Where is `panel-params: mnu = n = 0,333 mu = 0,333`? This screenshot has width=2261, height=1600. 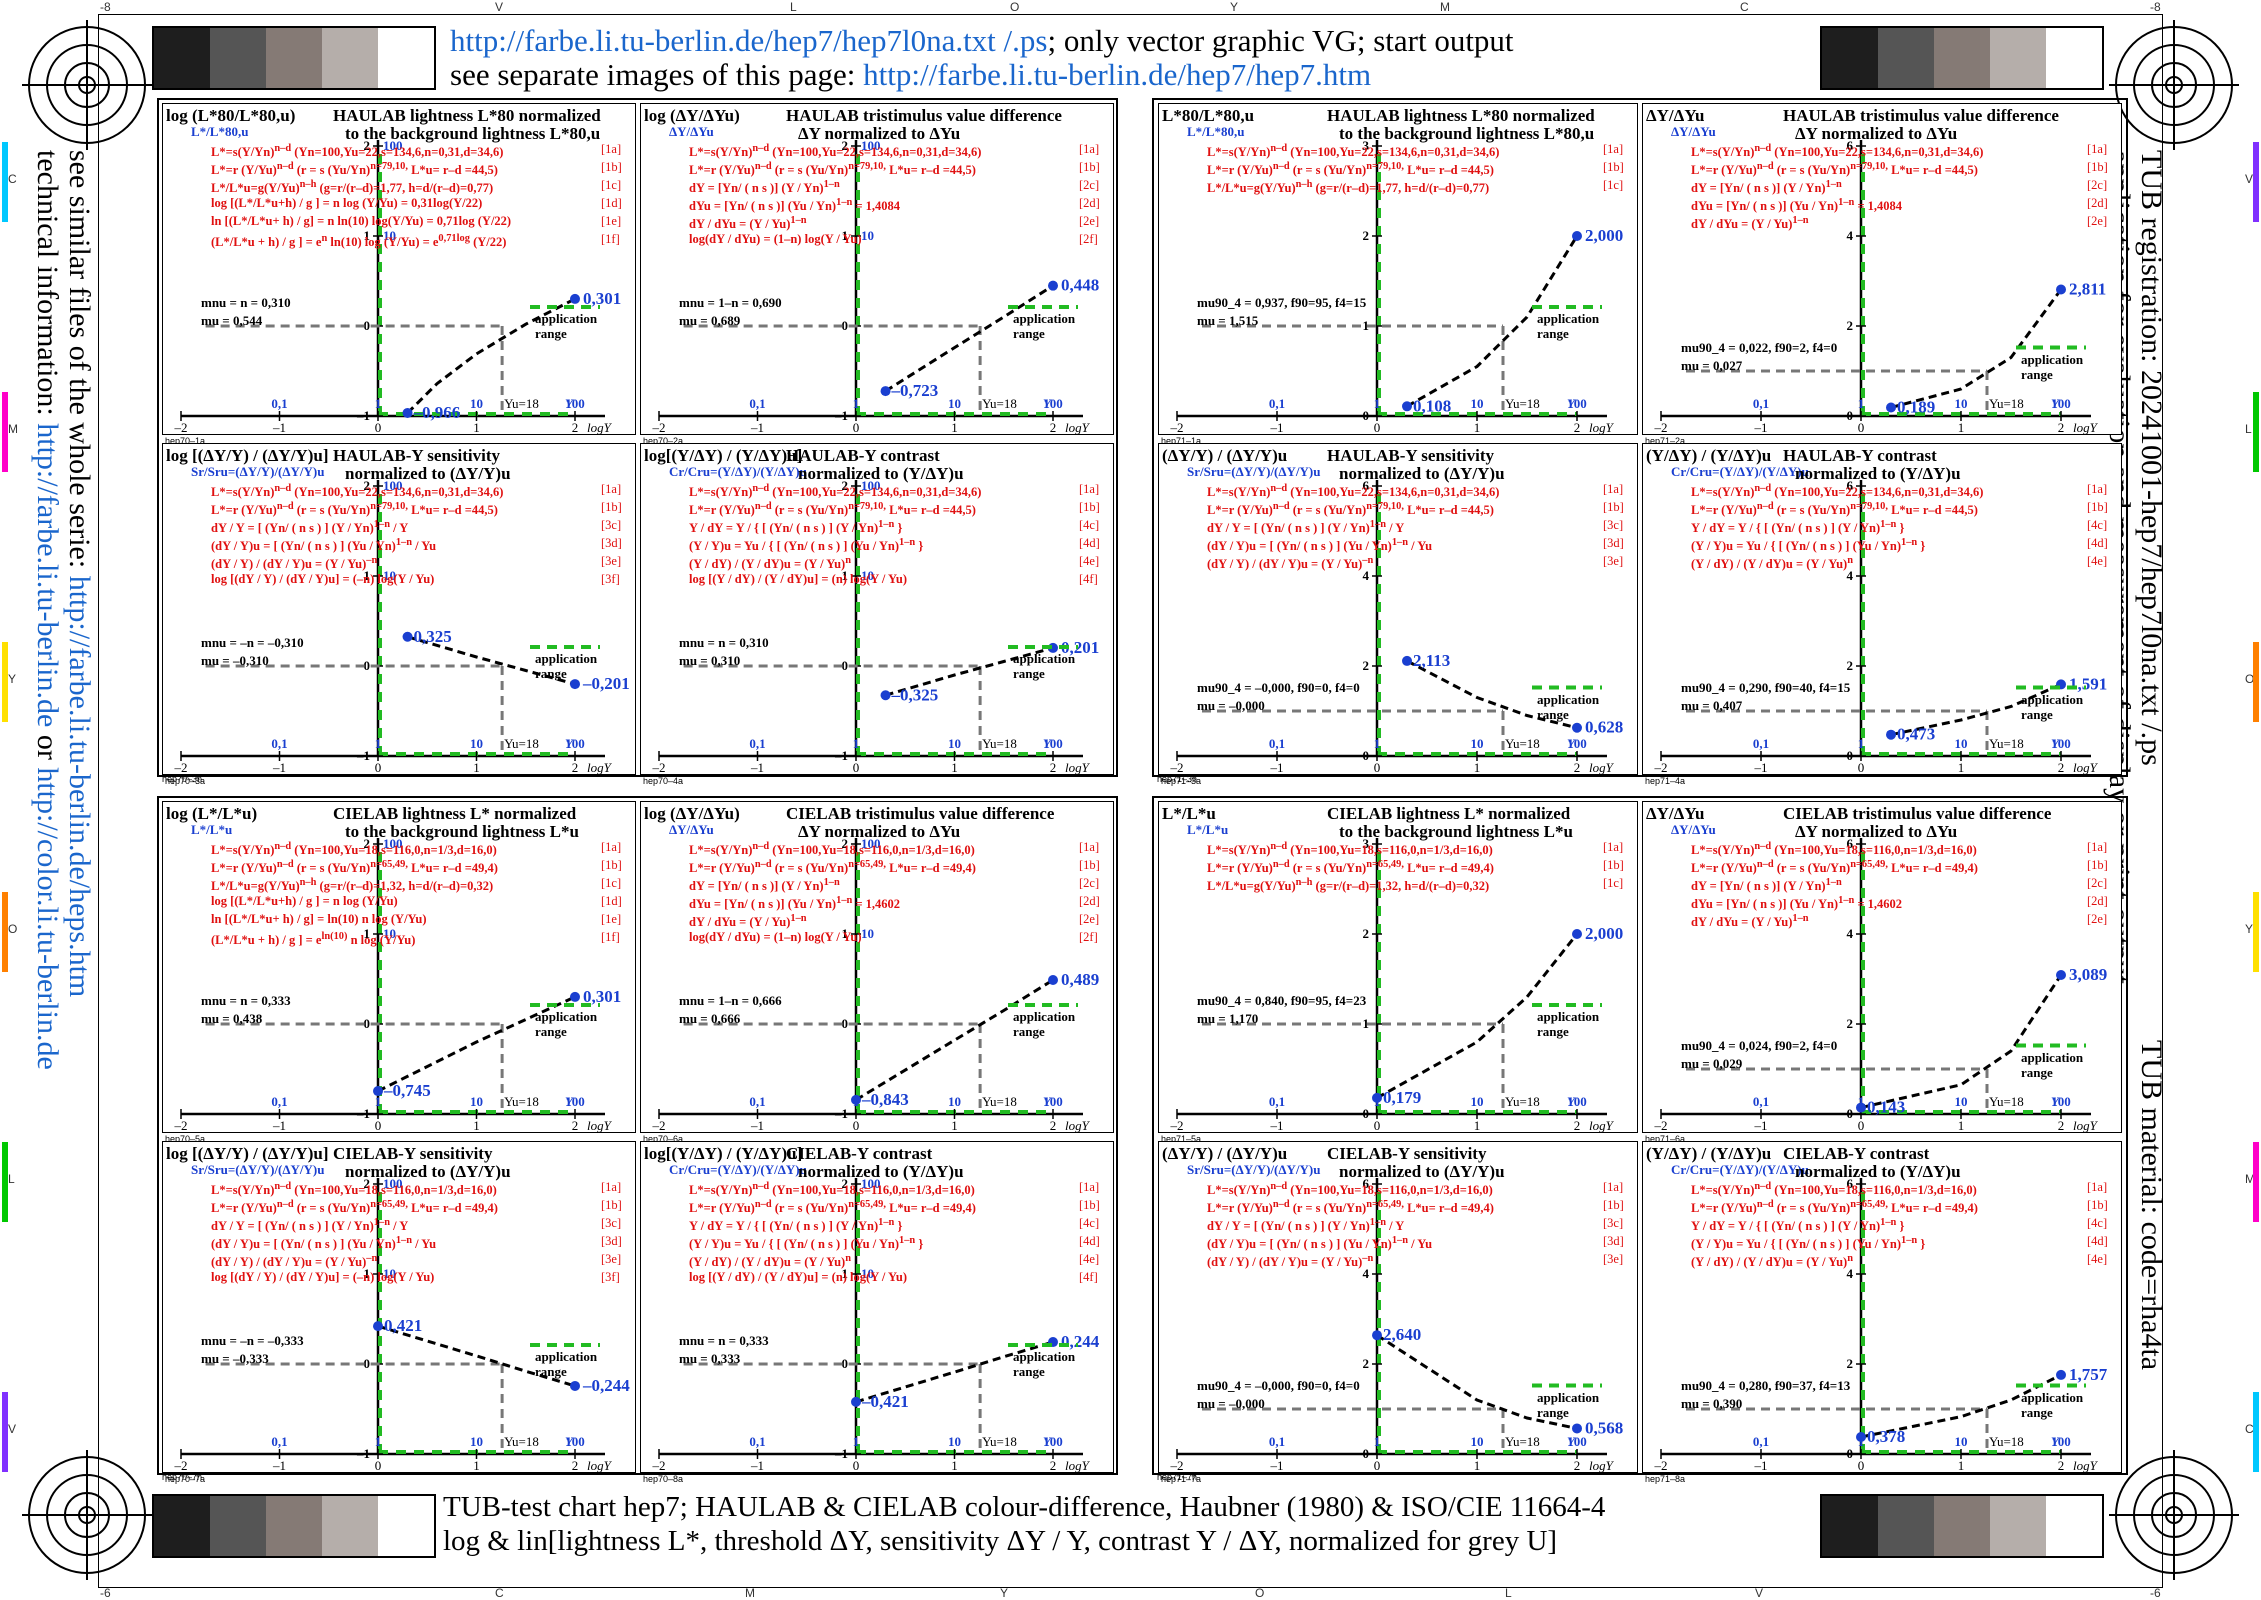
panel-params: mnu = n = 0,333 mu = 0,333 is located at coordinates (724, 1349).